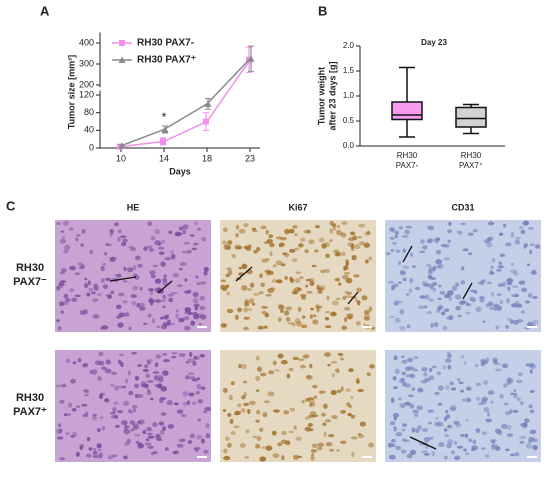  What do you see at coordinates (121, 158) in the screenshot?
I see `x-tick-label: 10` at bounding box center [121, 158].